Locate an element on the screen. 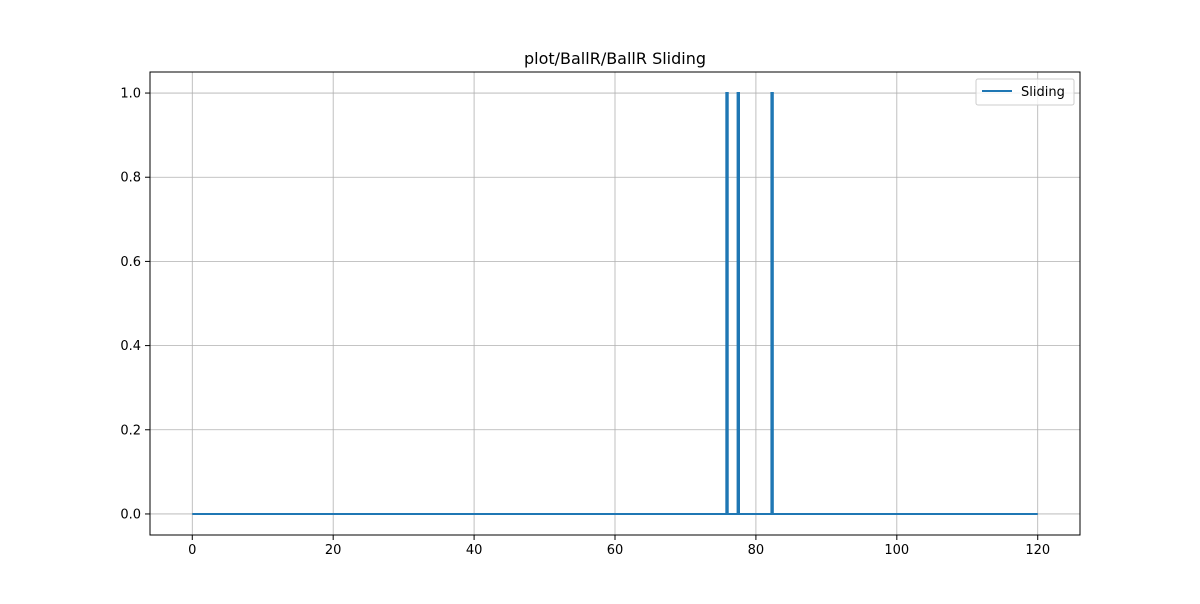 The width and height of the screenshot is (1200, 604). chart-title: plot/BallR/BallR Sliding is located at coordinates (615, 58).